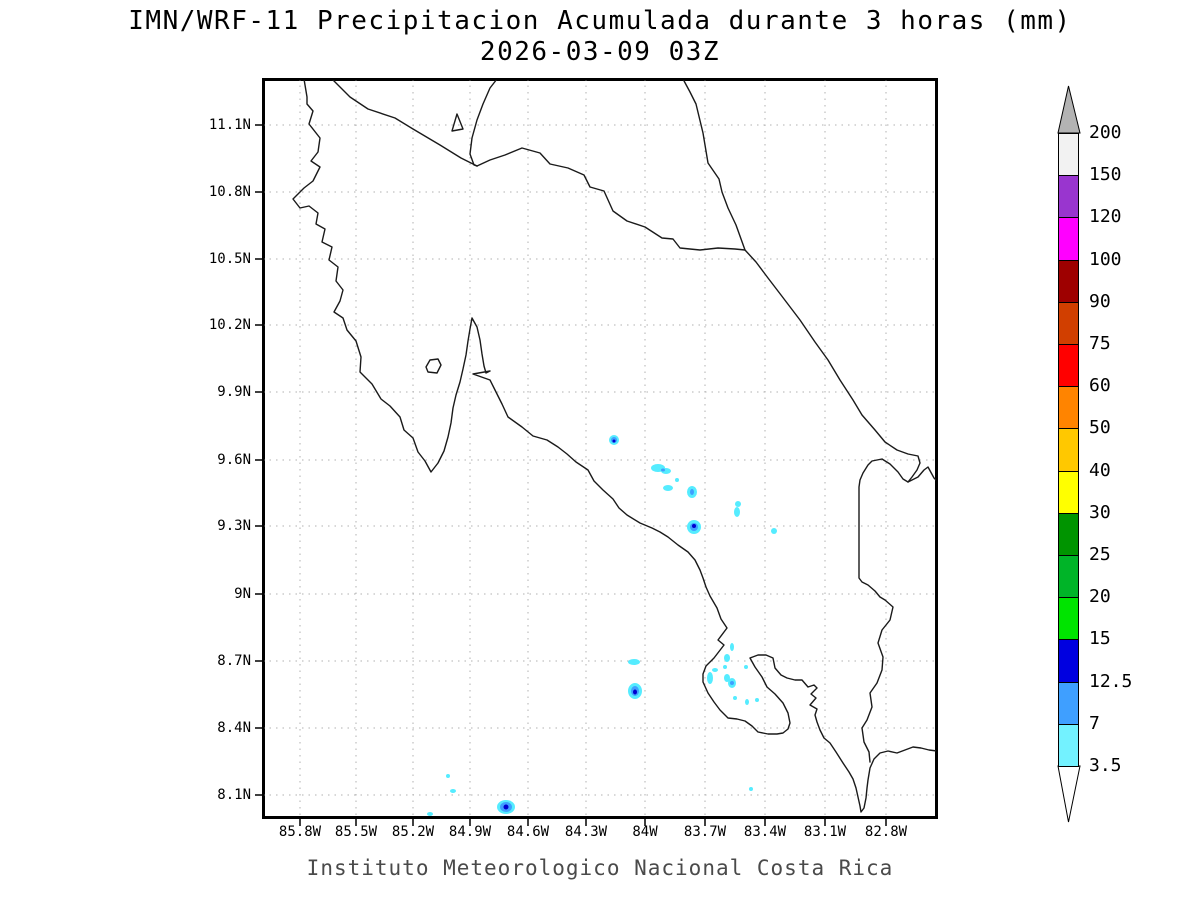 The width and height of the screenshot is (1200, 900). I want to click on colorbar-level-label: 200, so click(1105, 132).